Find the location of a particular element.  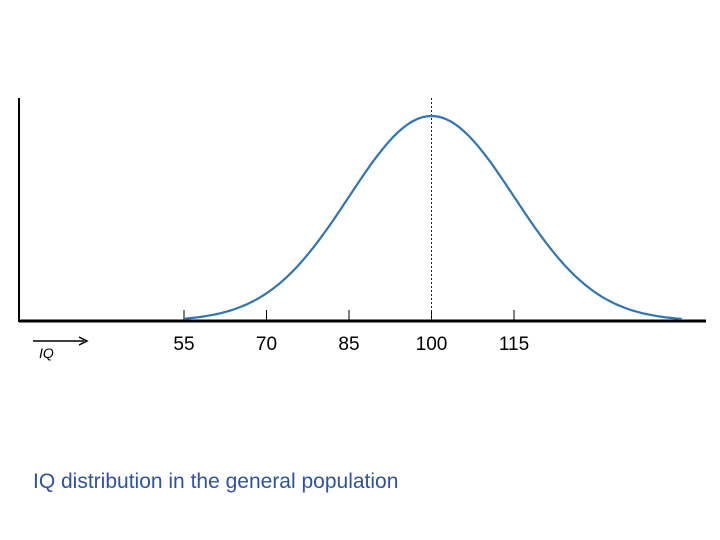

x-tick-label-115: 115 is located at coordinates (514, 344).